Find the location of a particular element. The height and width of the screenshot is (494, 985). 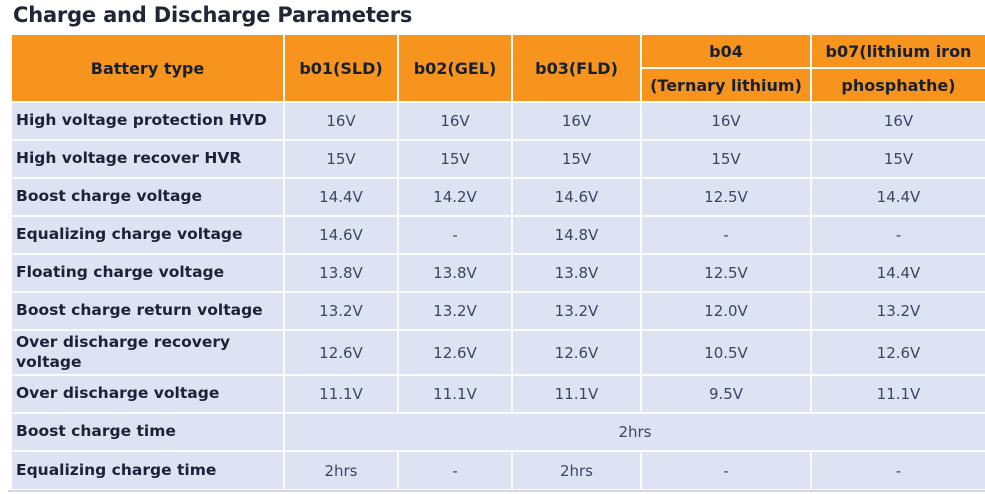

row-label: Equalizing charge time is located at coordinates (147, 470).